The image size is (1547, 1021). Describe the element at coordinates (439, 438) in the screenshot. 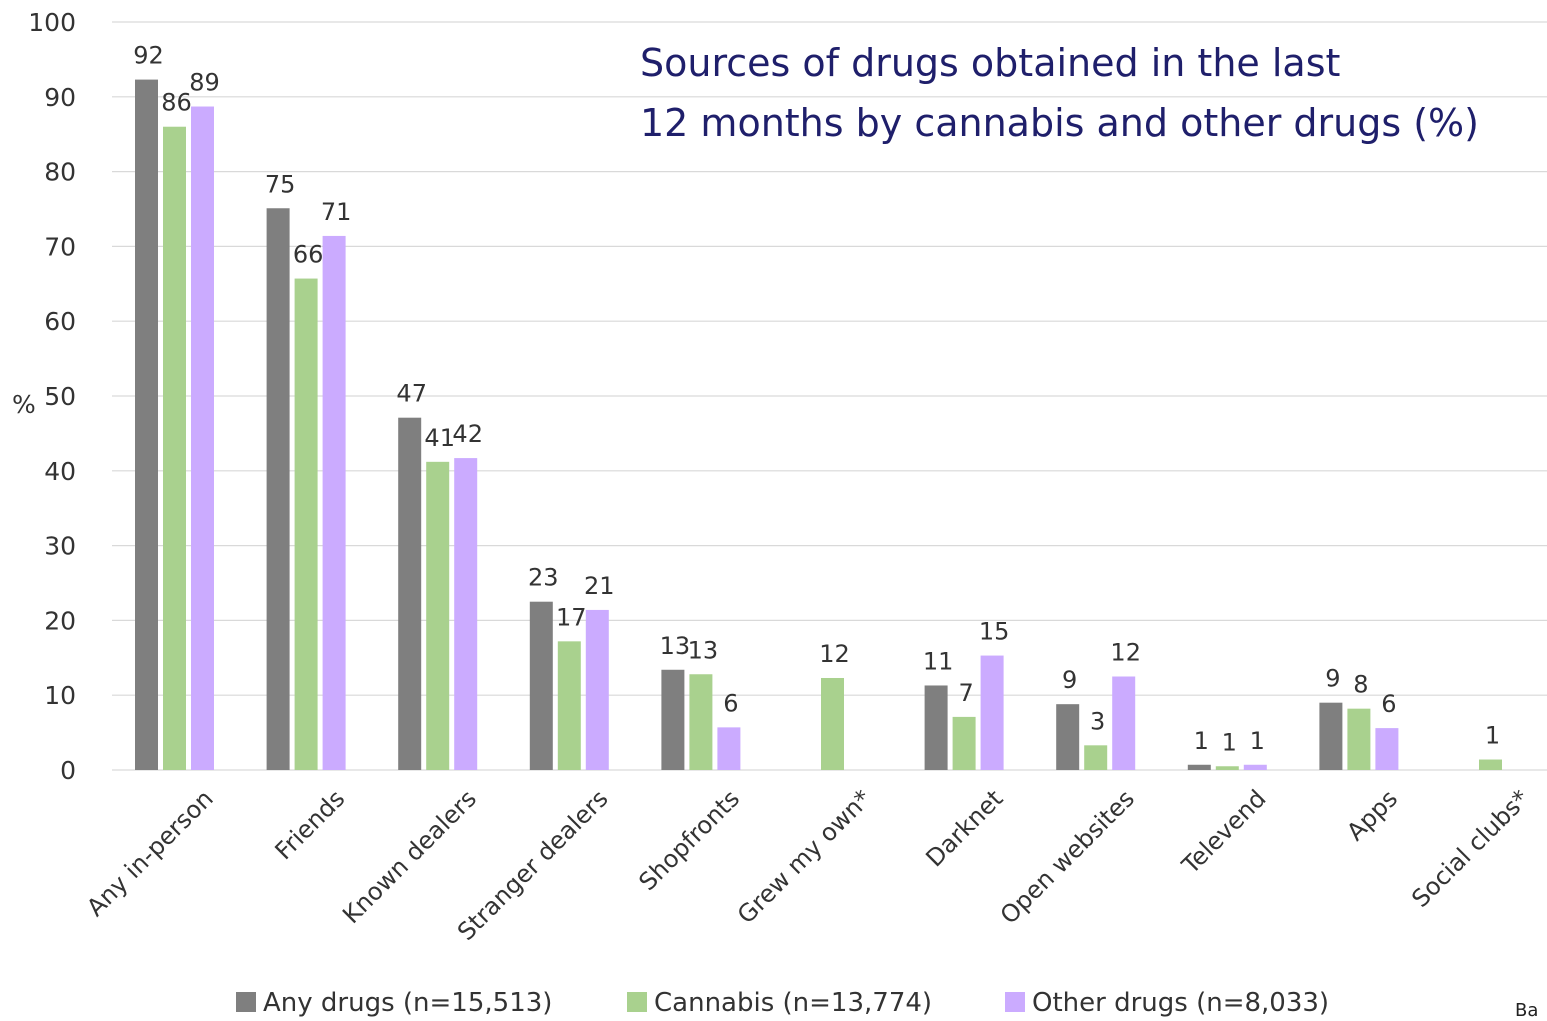

I see `data-label: 41` at that location.